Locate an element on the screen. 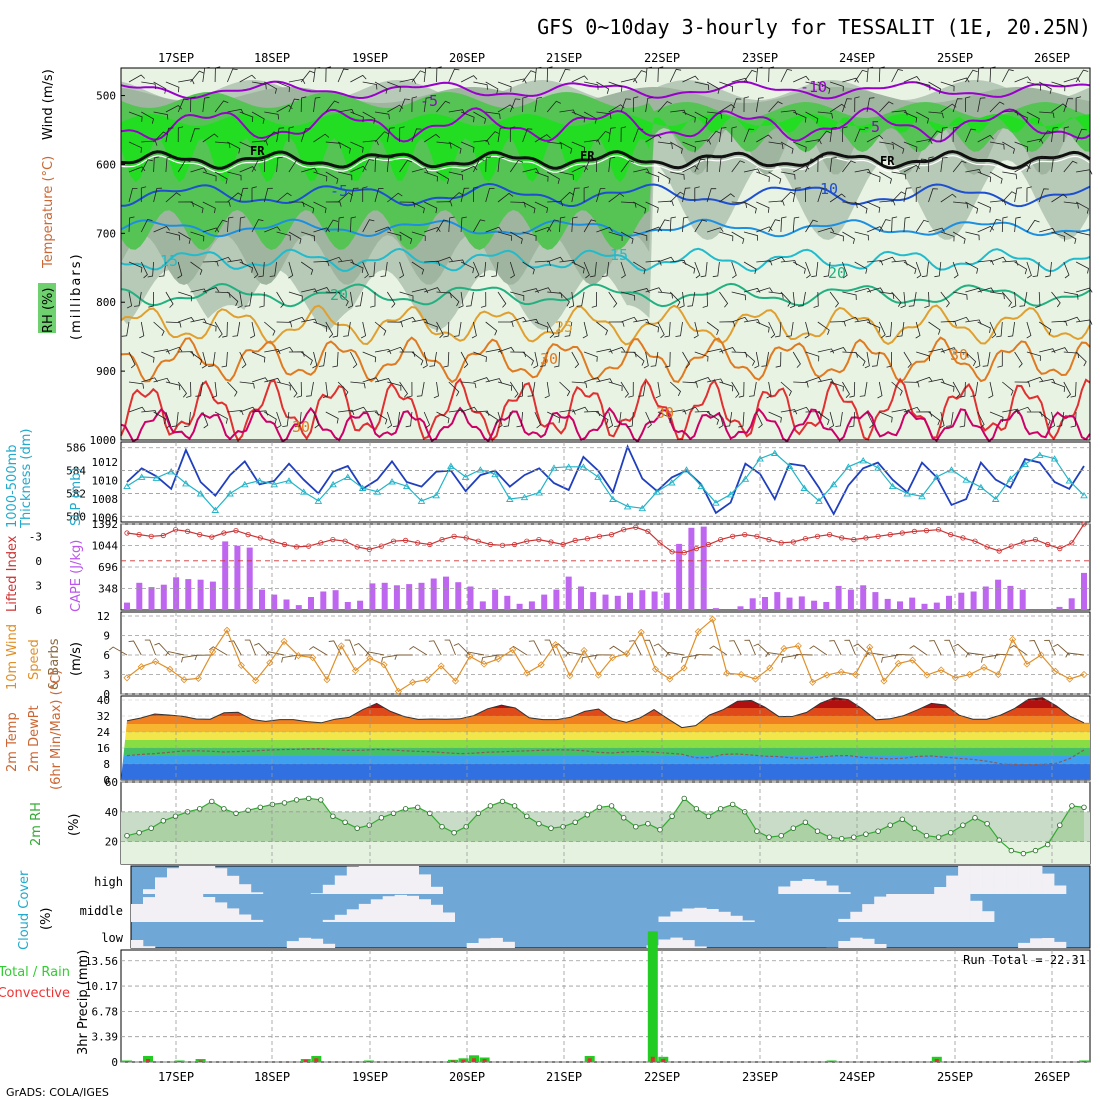 The image size is (1100, 1100). date-label: 17SEP is located at coordinates (176, 58).